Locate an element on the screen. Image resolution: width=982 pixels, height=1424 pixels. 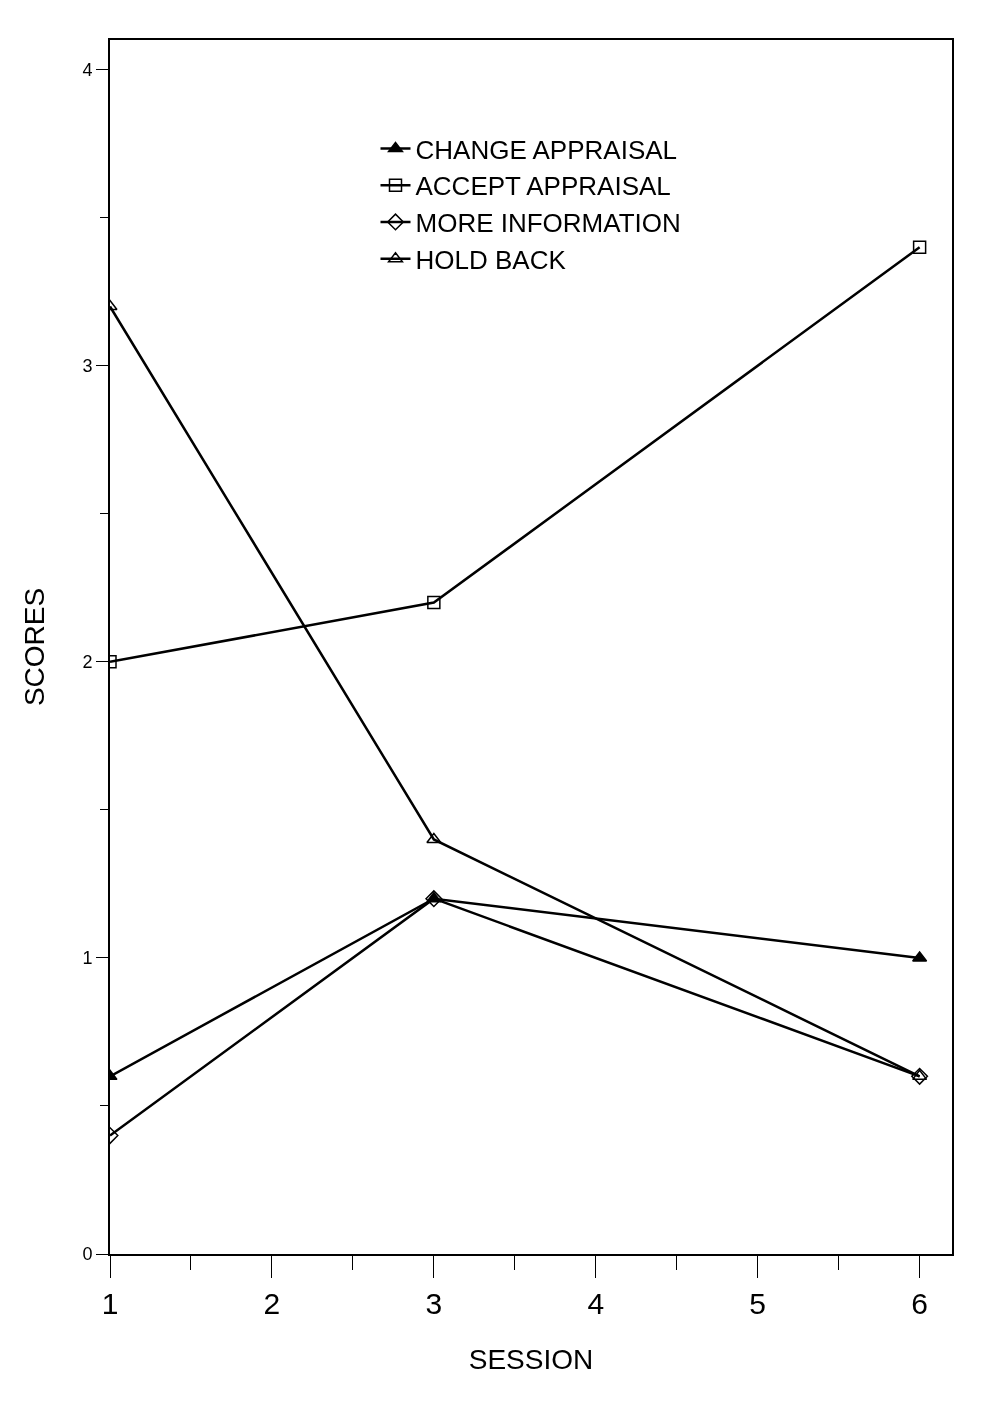
legend-label: ACCEPT APPRAISAL is located at coordinates (543, 186).